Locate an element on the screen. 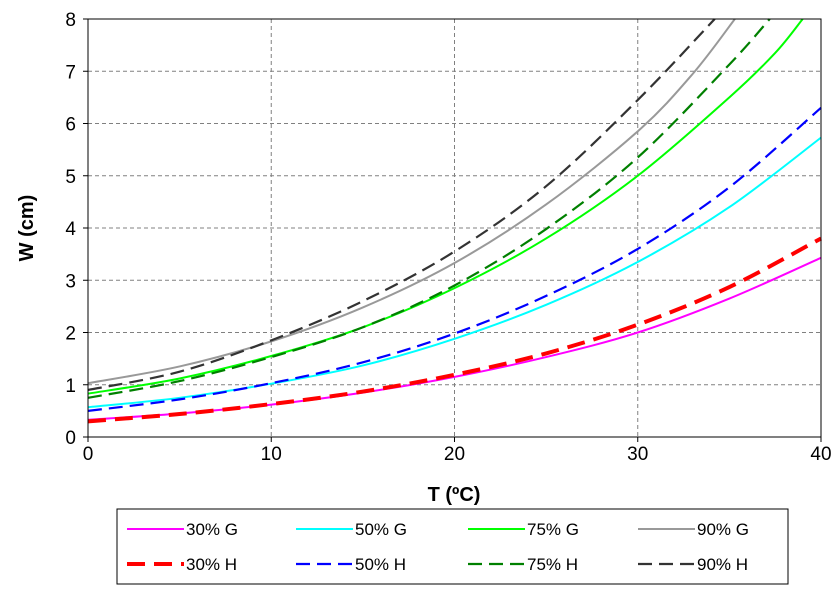 The height and width of the screenshot is (595, 837). legend-label-90-h: 90% H is located at coordinates (722, 564).